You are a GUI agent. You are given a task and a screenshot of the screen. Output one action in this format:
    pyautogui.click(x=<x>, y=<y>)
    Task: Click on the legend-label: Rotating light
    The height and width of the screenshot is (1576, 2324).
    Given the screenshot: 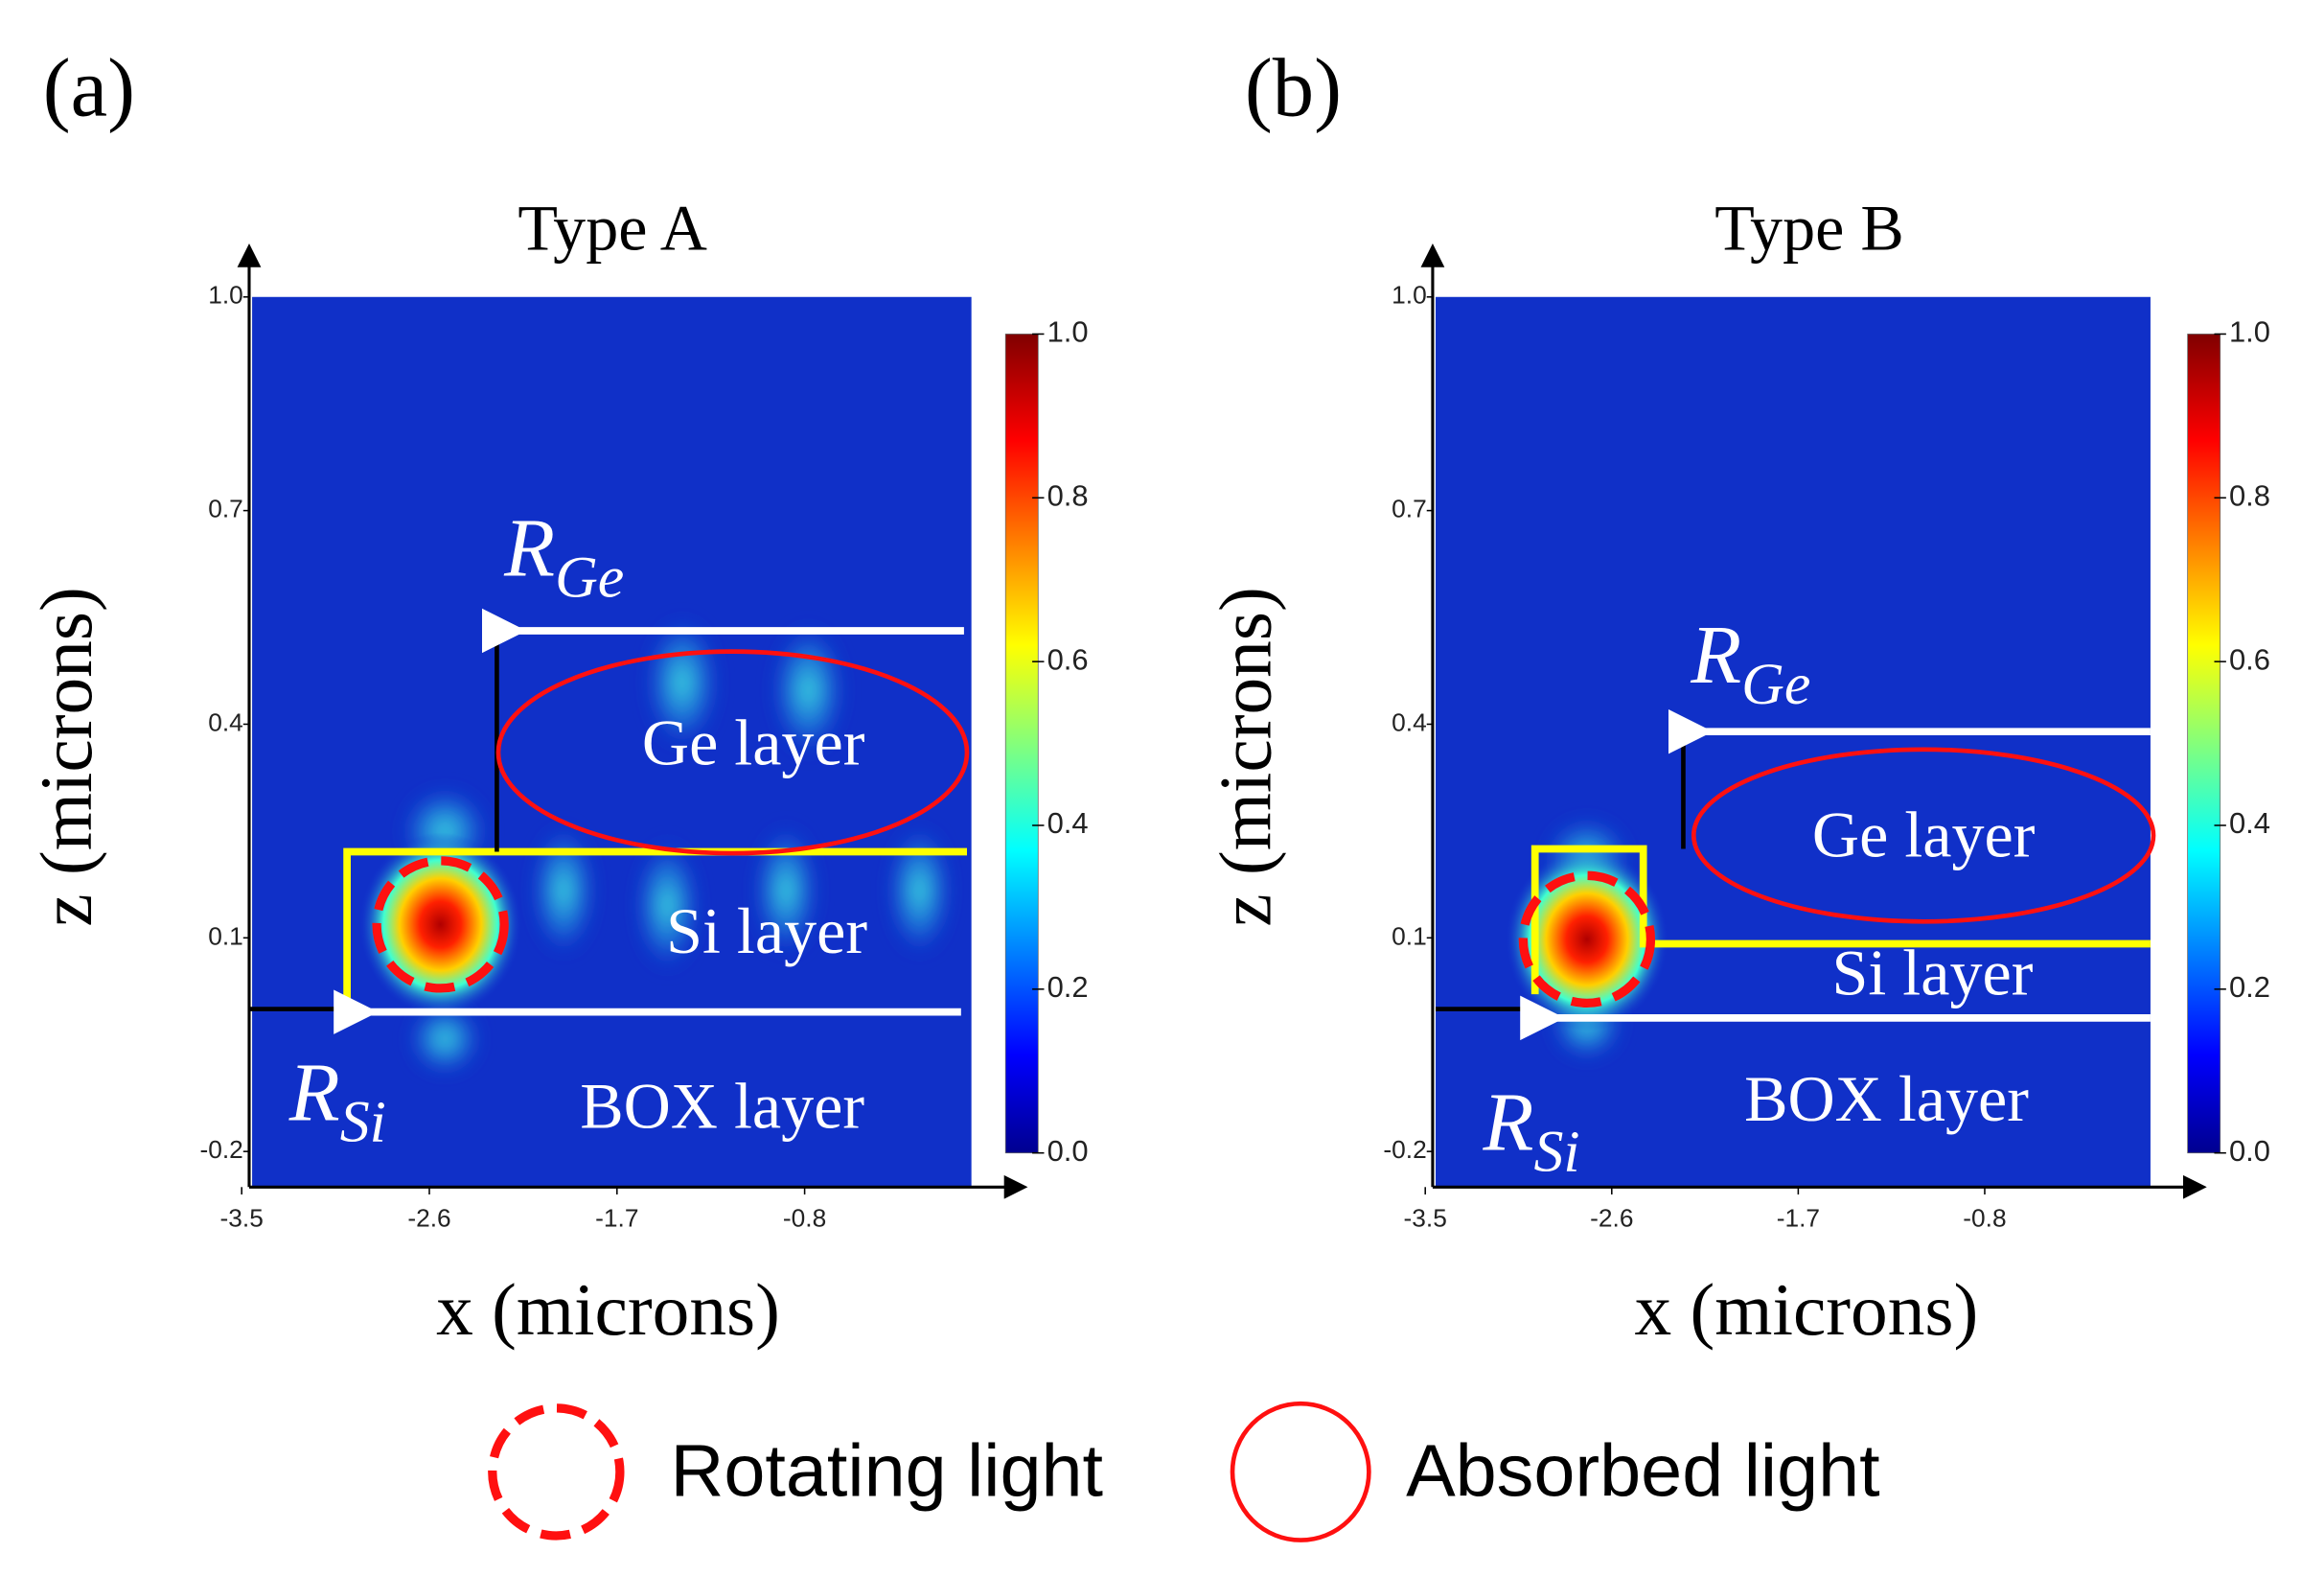 What is the action you would take?
    pyautogui.click(x=886, y=1470)
    